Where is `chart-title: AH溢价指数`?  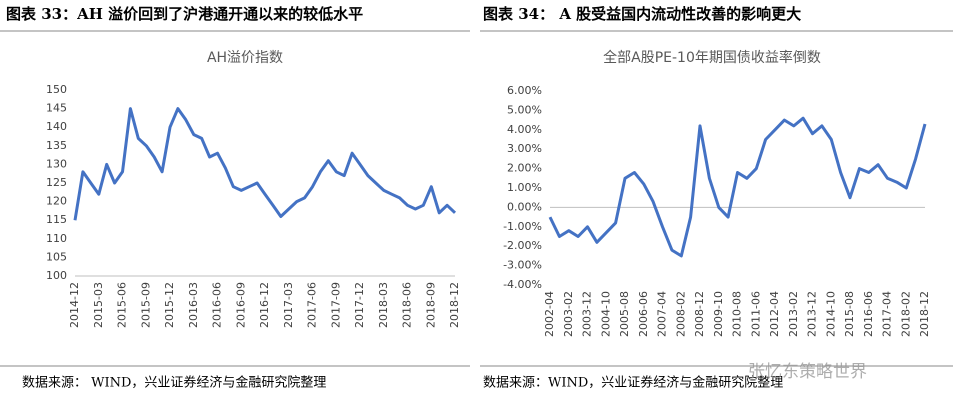 chart-title: AH溢价指数 is located at coordinates (245, 58).